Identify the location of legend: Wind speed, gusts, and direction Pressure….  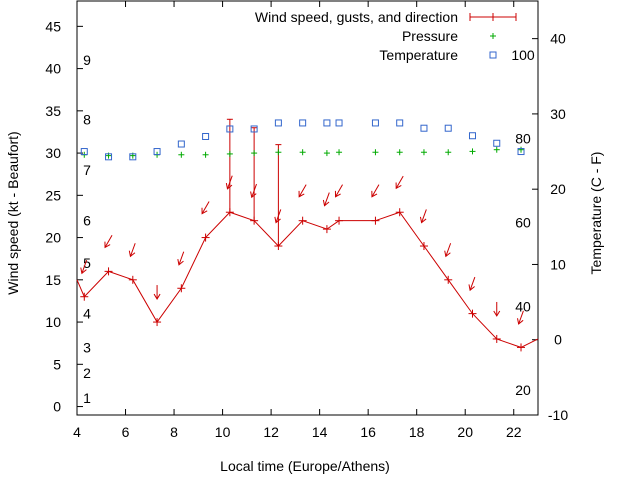
(386, 36).